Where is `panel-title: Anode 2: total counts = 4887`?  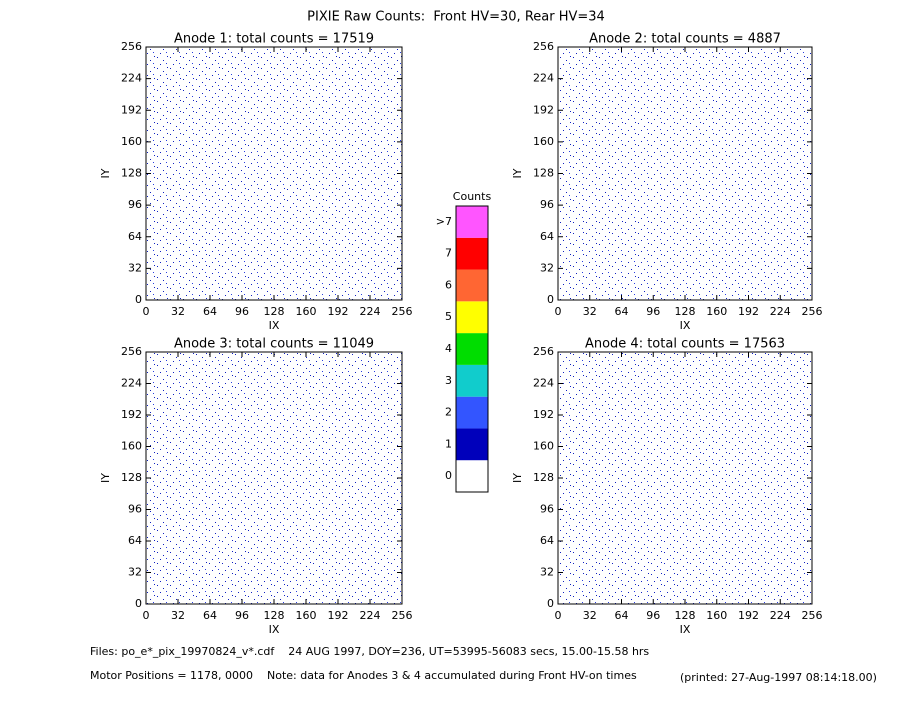 panel-title: Anode 2: total counts = 4887 is located at coordinates (685, 39).